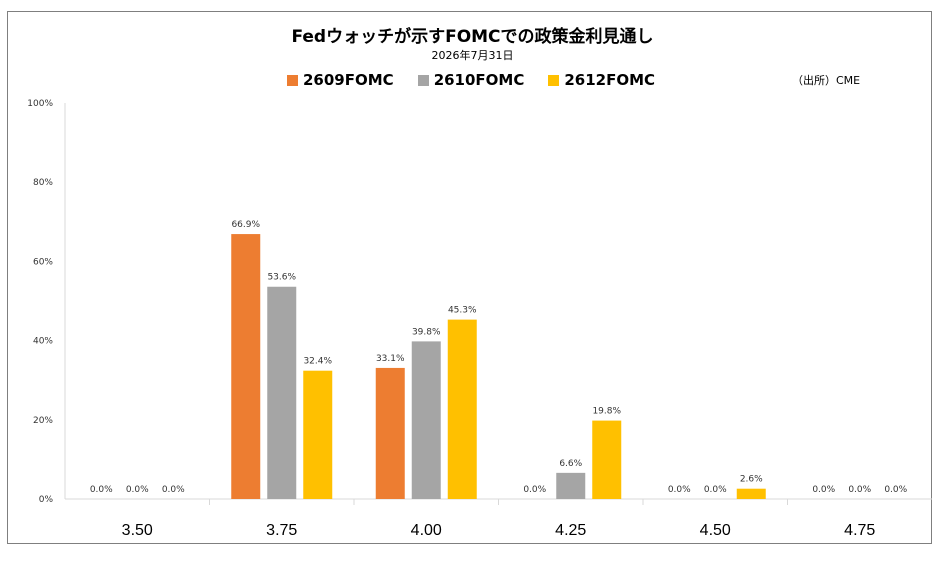 The image size is (945, 563). Describe the element at coordinates (423, 80) in the screenshot. I see `legend-swatch-2610fomc` at that location.